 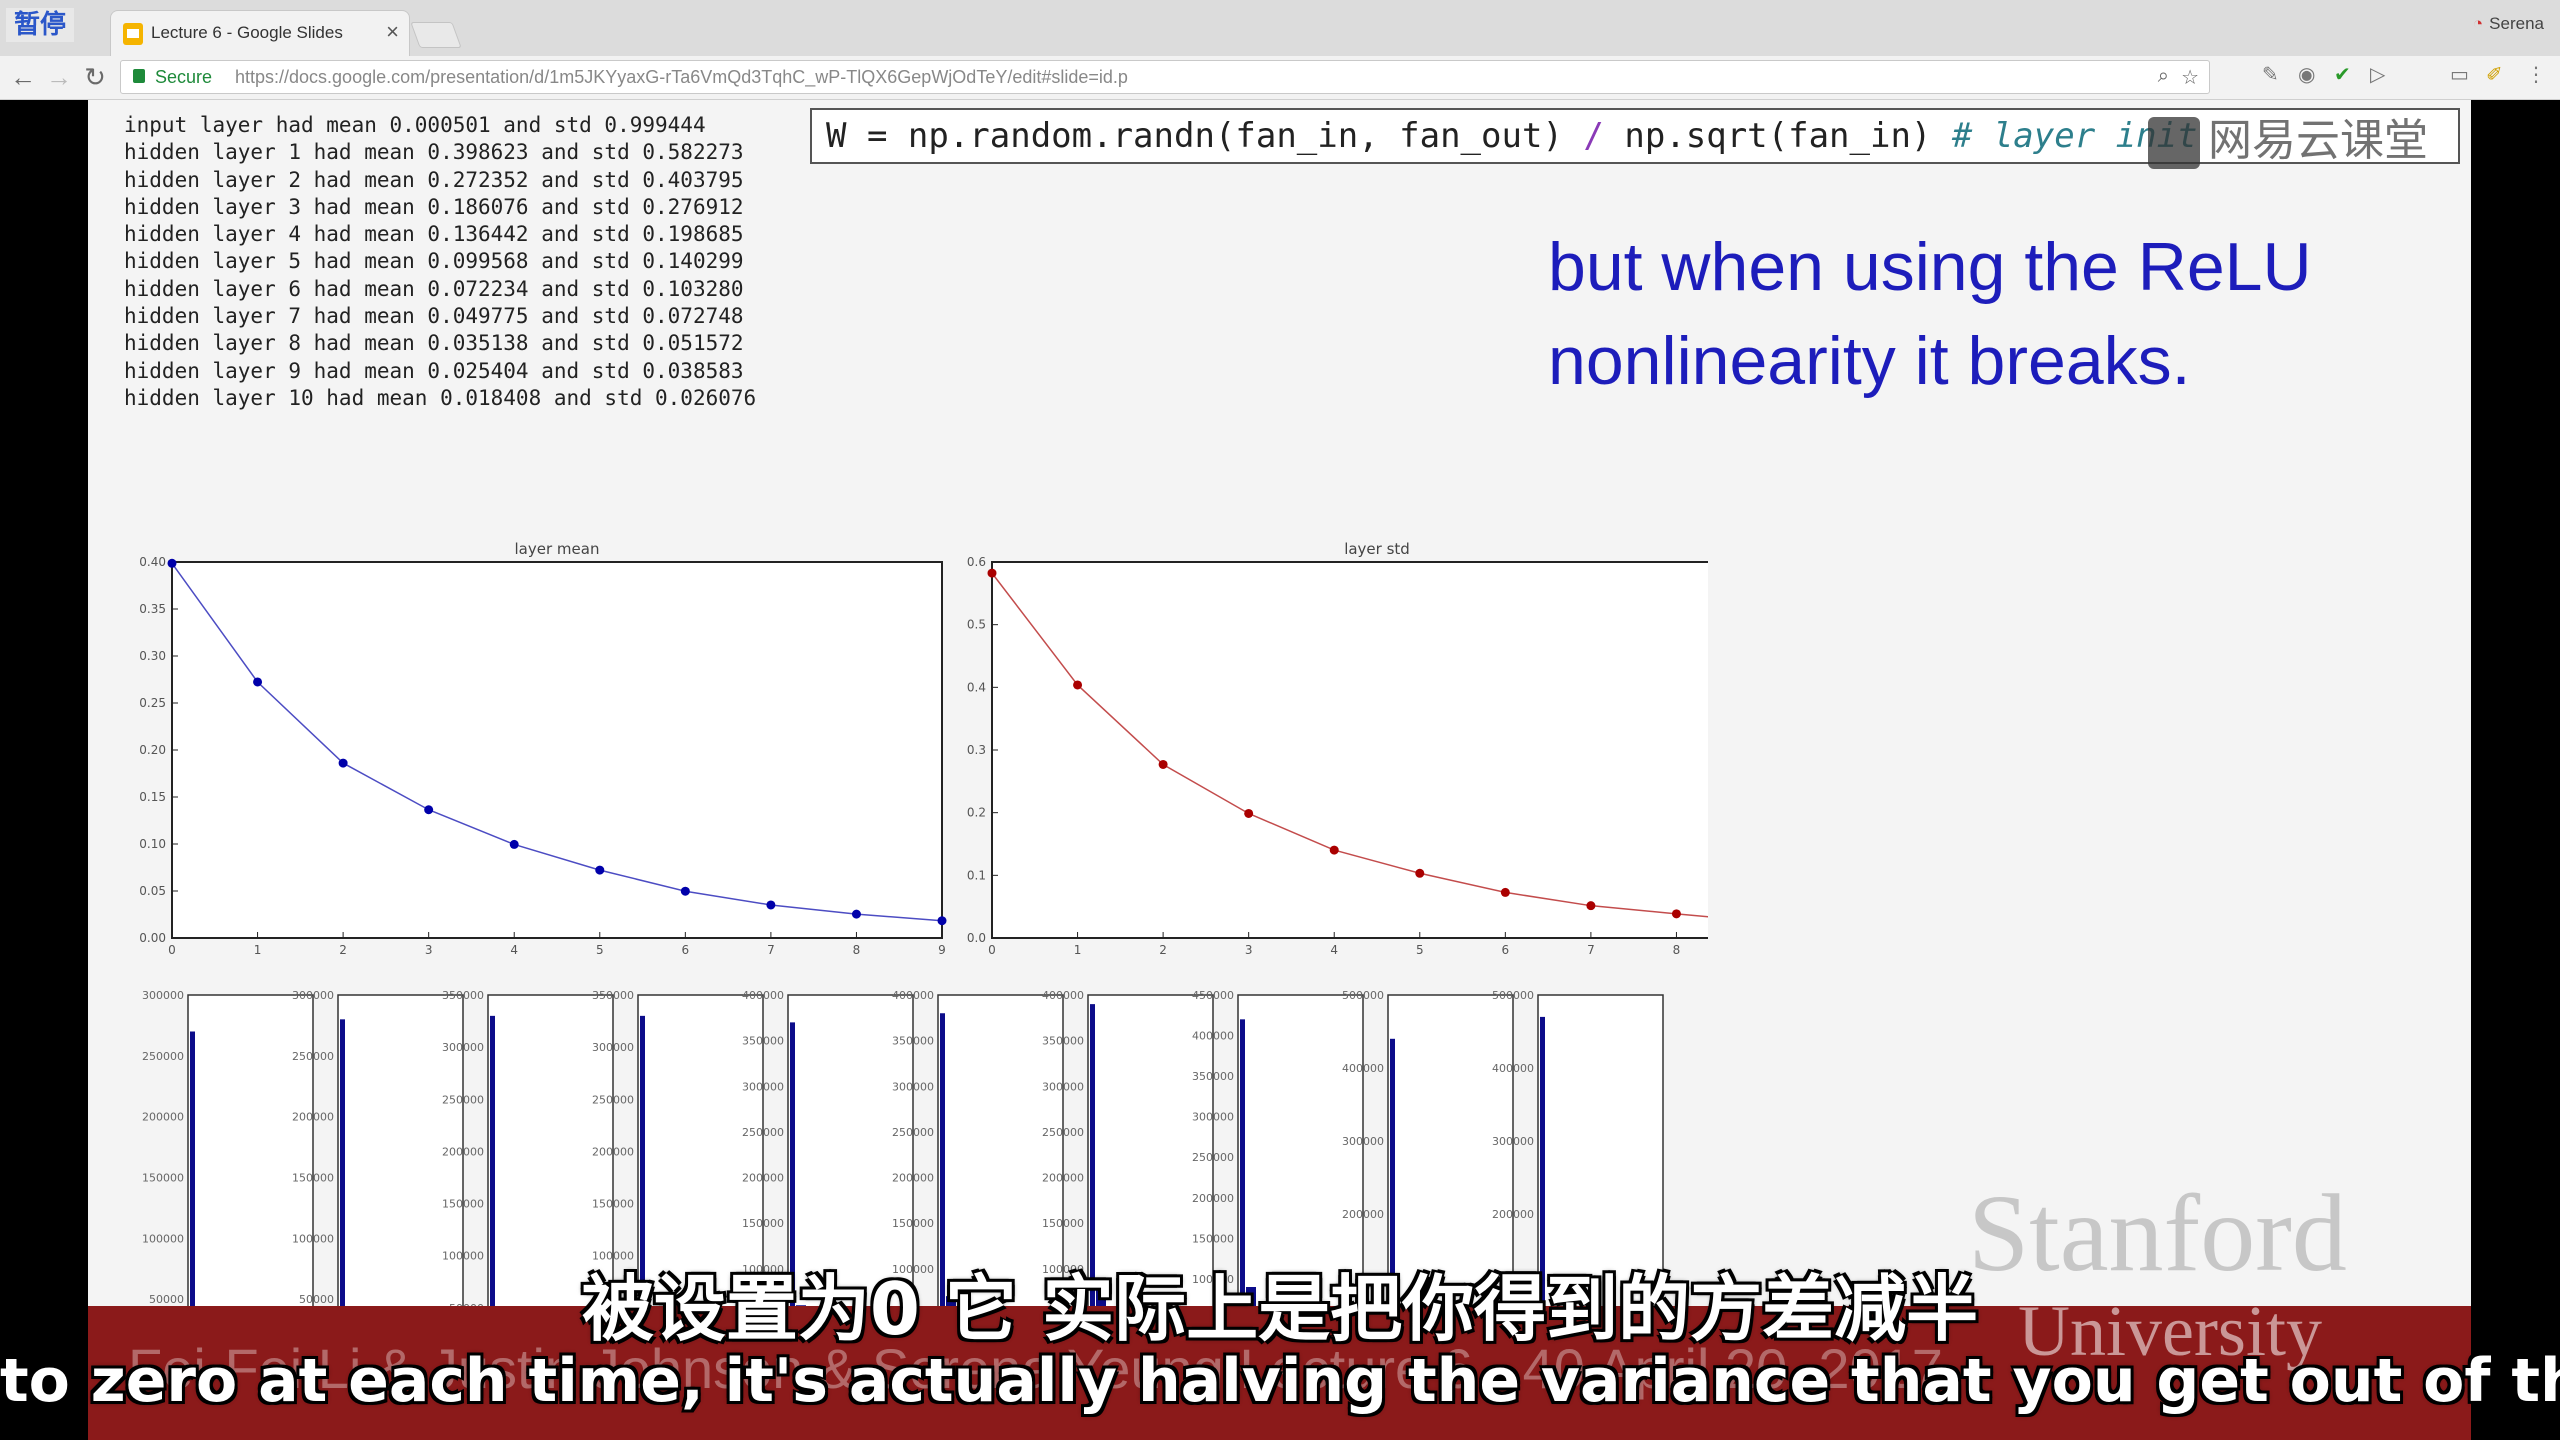 What do you see at coordinates (1280, 28) in the screenshot?
I see `tab-strip: 暂停 Lecture 6 - Google Slides × ◔ Serena` at bounding box center [1280, 28].